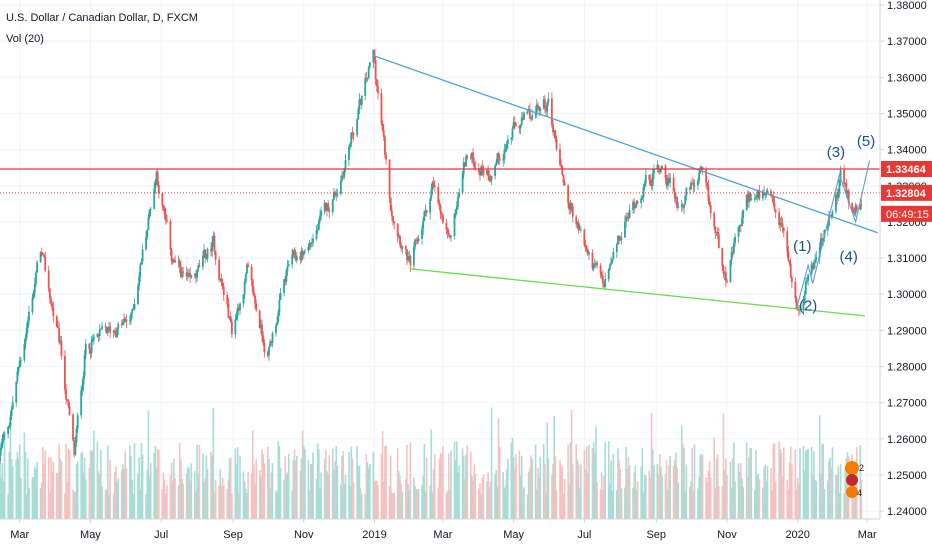  What do you see at coordinates (906, 213) in the screenshot?
I see `countdown-tag-bg` at bounding box center [906, 213].